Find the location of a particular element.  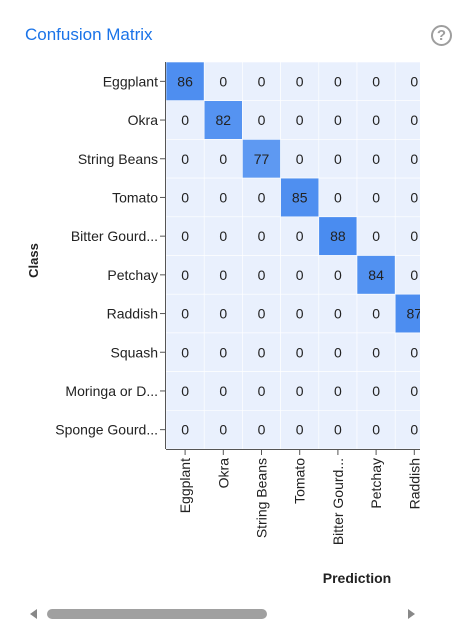

horizontal-scrollbar is located at coordinates (222, 614).